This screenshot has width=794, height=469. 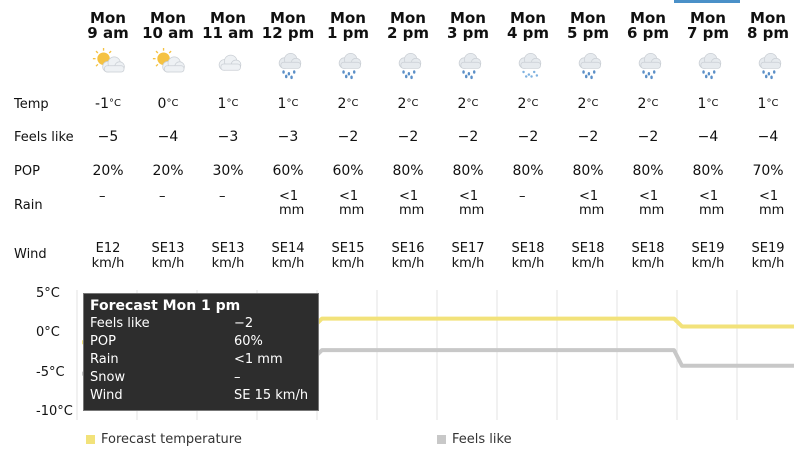 I want to click on hour-column: Mon 11 am 1°C −3 30% – SE13 km/h, so click(x=228, y=140).